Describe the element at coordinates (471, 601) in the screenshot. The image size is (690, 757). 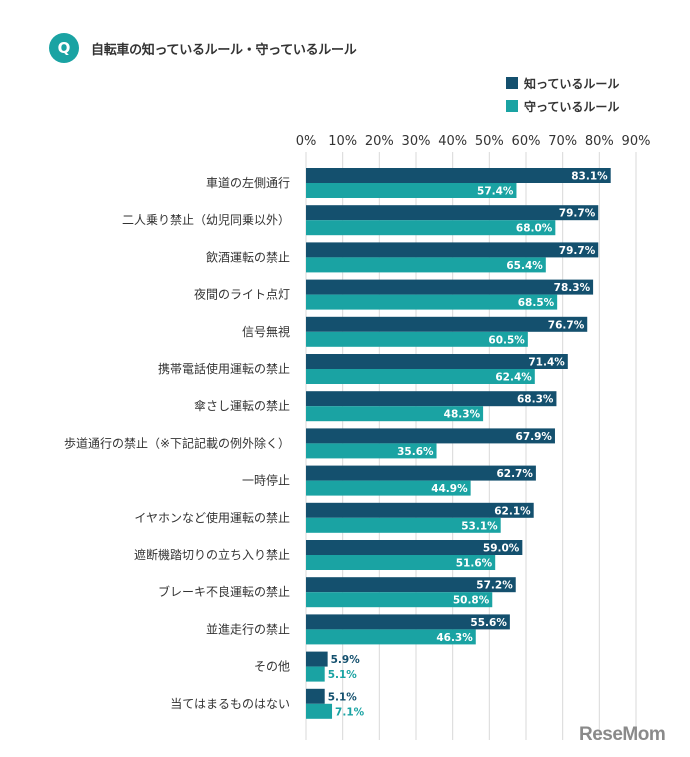
I see `value-label: 50.8%` at that location.